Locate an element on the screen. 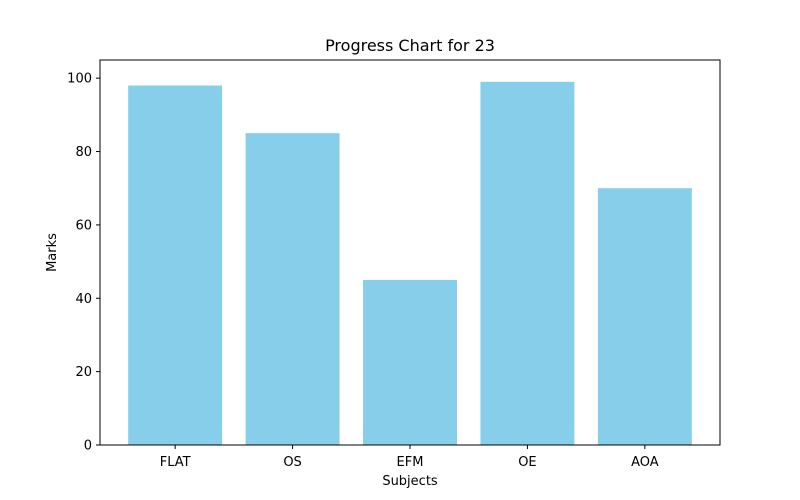 The height and width of the screenshot is (500, 800). bar-oe is located at coordinates (527, 263).